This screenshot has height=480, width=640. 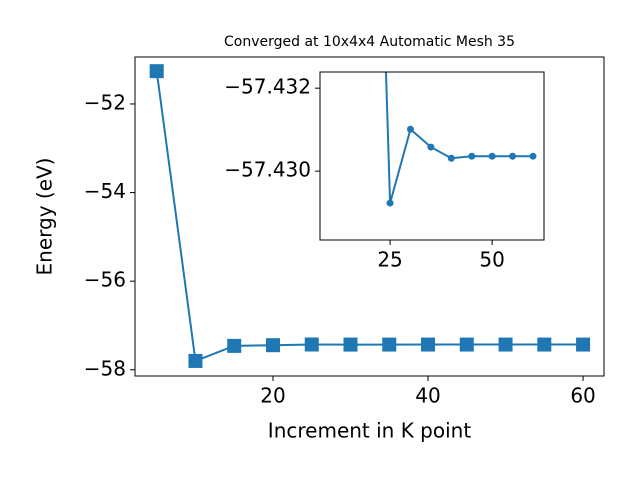 What do you see at coordinates (491, 260) in the screenshot?
I see `x-tick-label: 50` at bounding box center [491, 260].